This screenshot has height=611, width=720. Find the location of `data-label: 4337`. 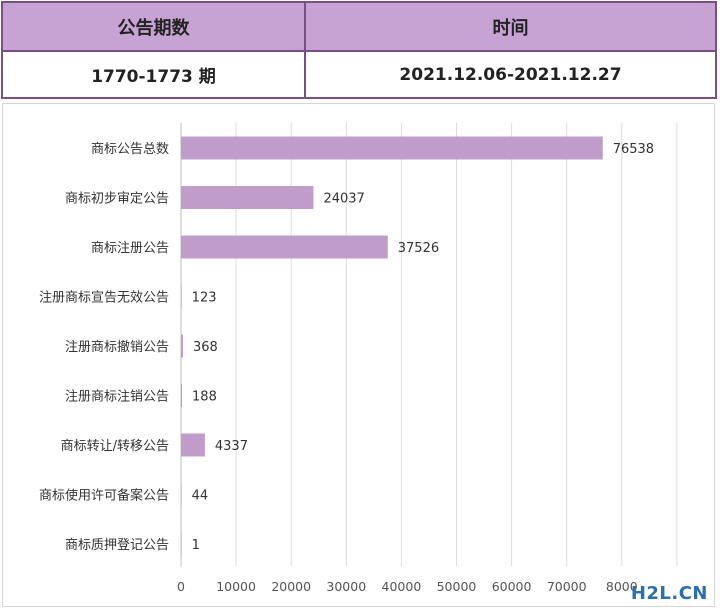

data-label: 4337 is located at coordinates (231, 446).